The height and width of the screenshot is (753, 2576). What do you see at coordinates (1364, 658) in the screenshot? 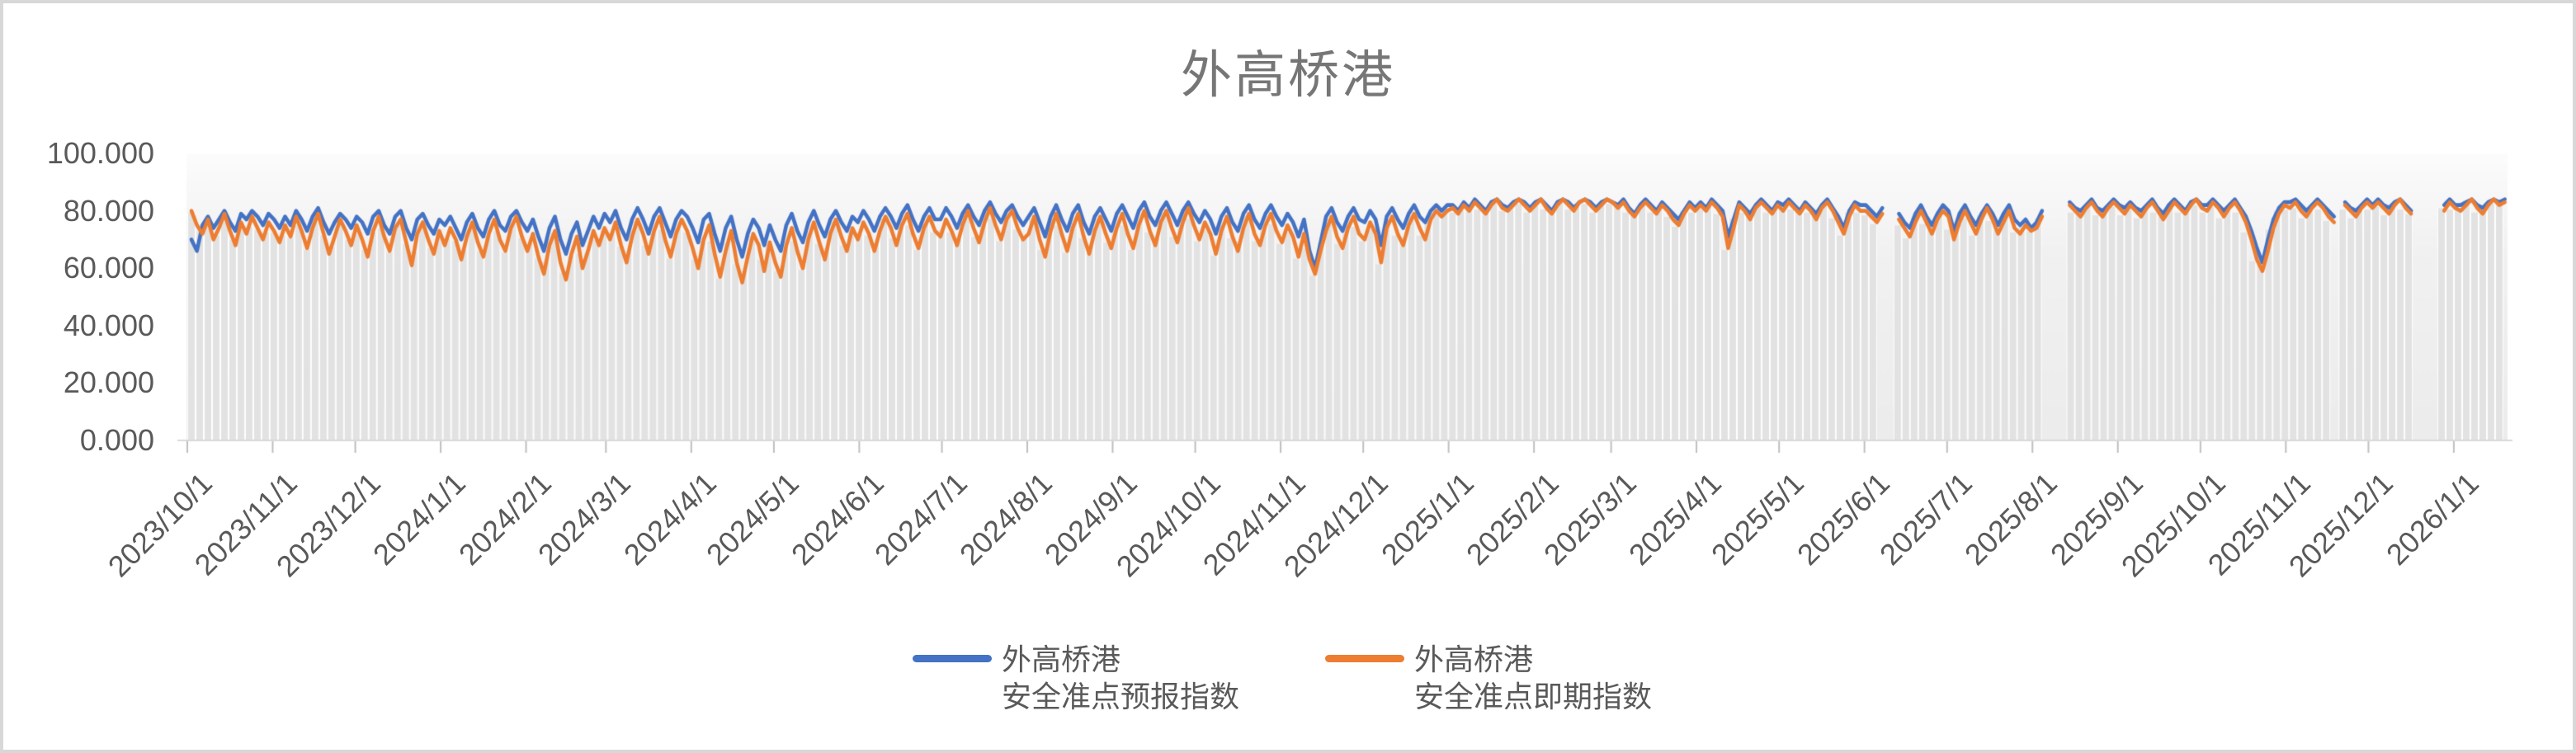
I see `spot-series-line-swatch` at bounding box center [1364, 658].